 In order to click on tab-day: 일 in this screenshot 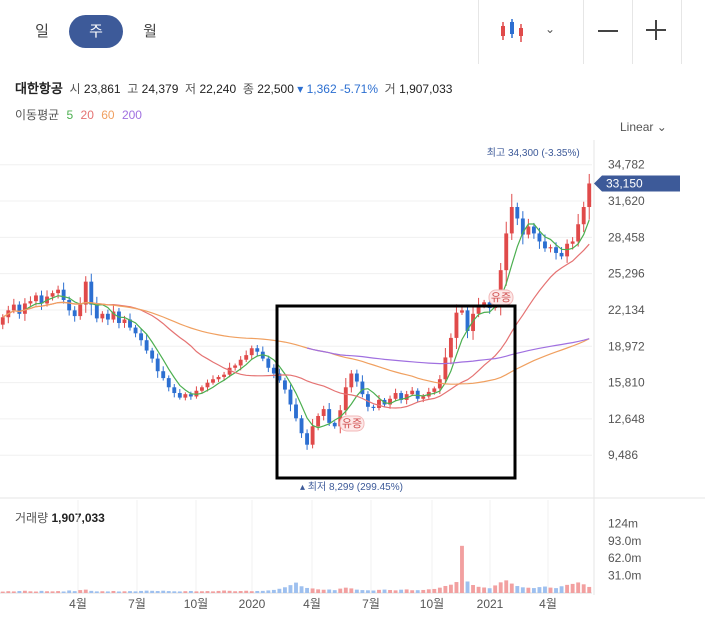, I will do `click(42, 31)`.